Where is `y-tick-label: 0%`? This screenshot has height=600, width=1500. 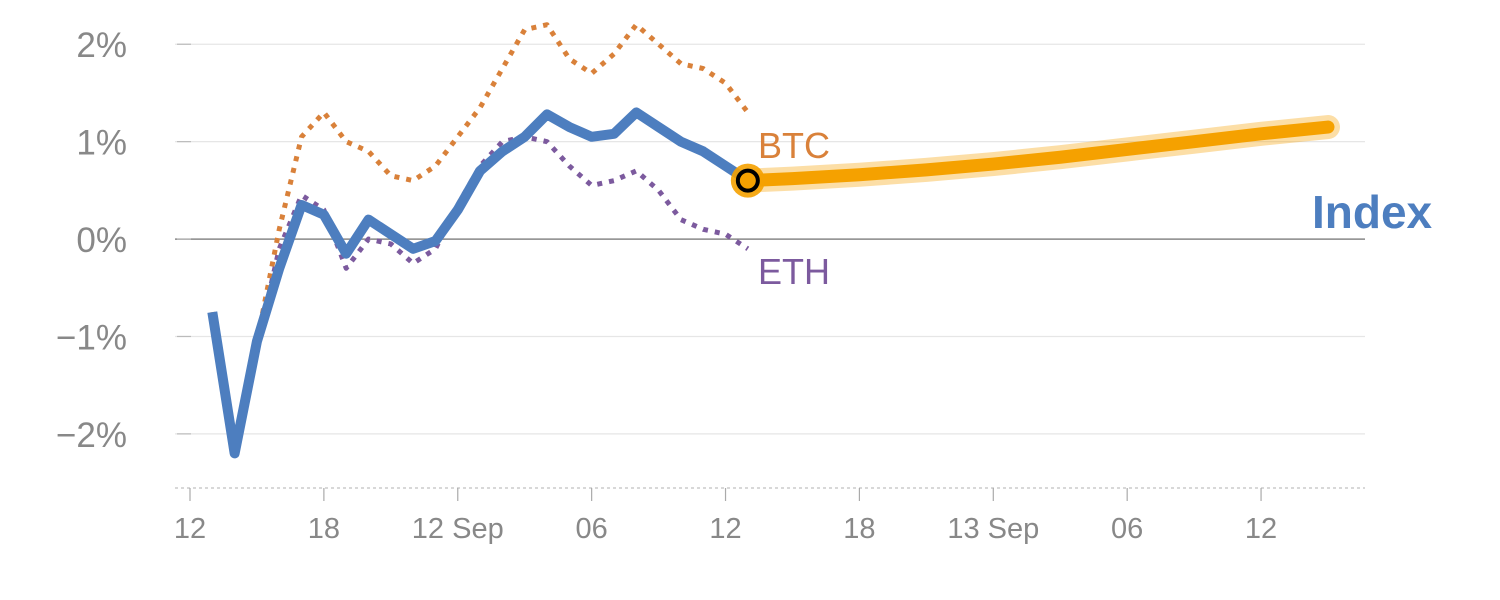
y-tick-label: 0% is located at coordinates (101, 240).